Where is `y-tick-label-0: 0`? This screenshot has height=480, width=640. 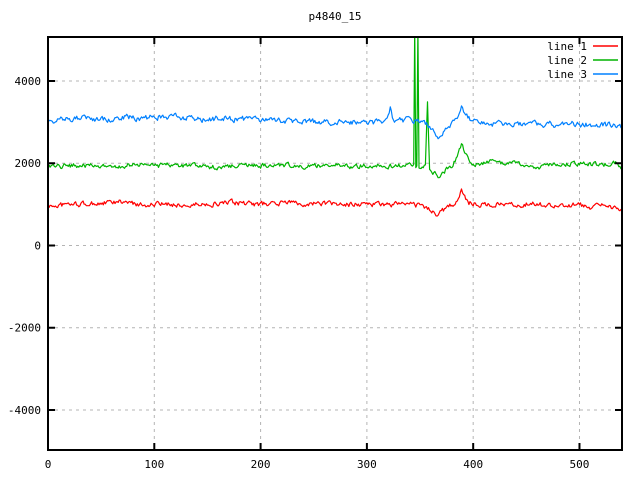 y-tick-label-0: 0 is located at coordinates (37, 245).